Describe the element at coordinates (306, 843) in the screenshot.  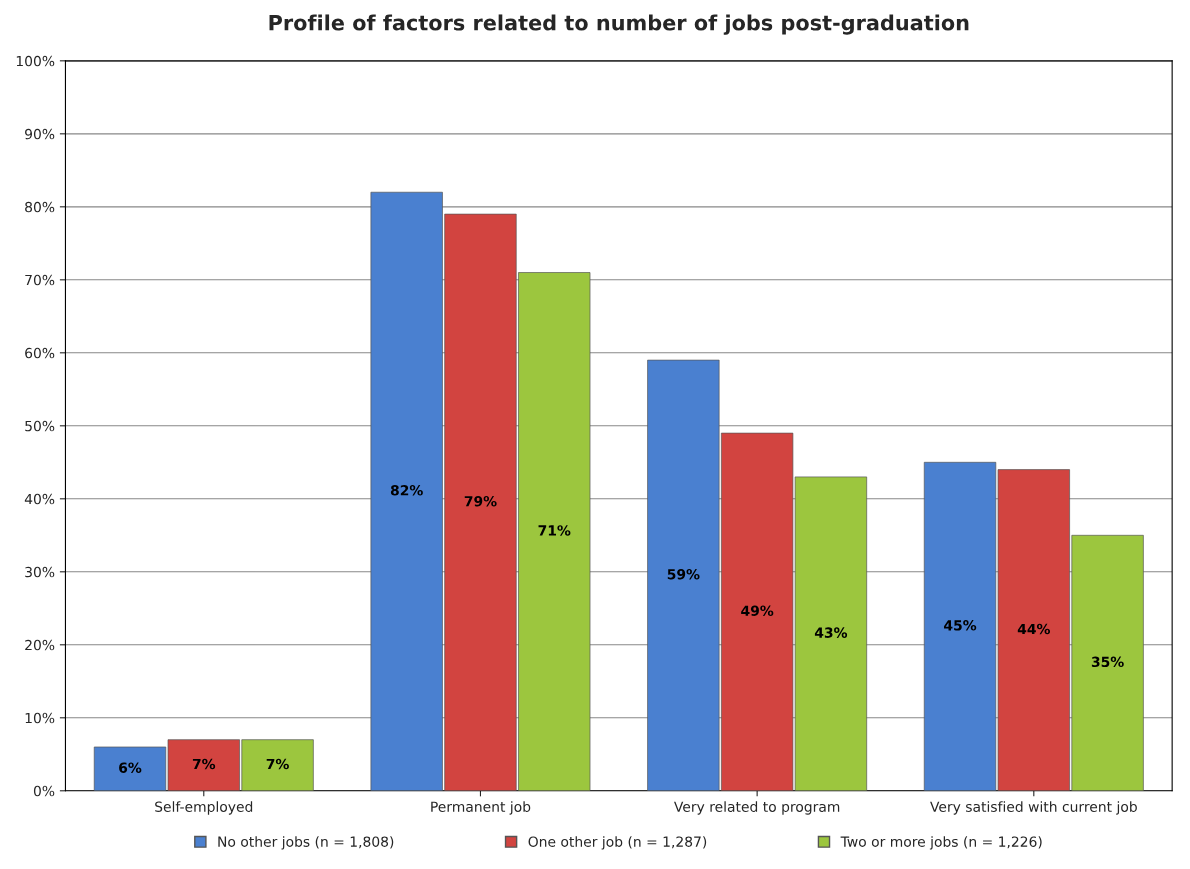
I see `legend-label: No other jobs (n = 1,808)` at that location.